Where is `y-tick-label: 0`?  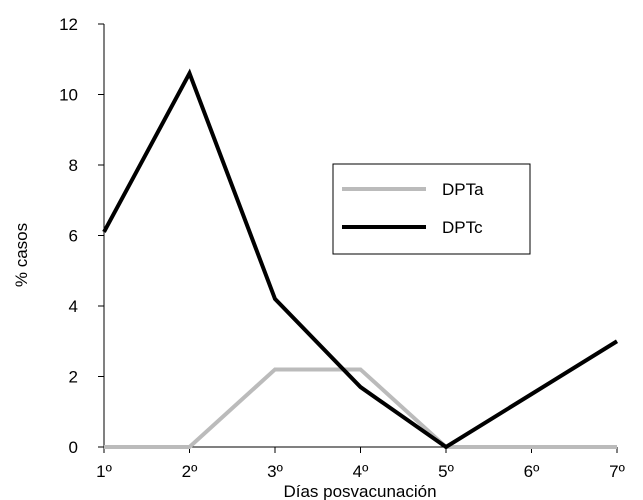
y-tick-label: 0 is located at coordinates (73, 447).